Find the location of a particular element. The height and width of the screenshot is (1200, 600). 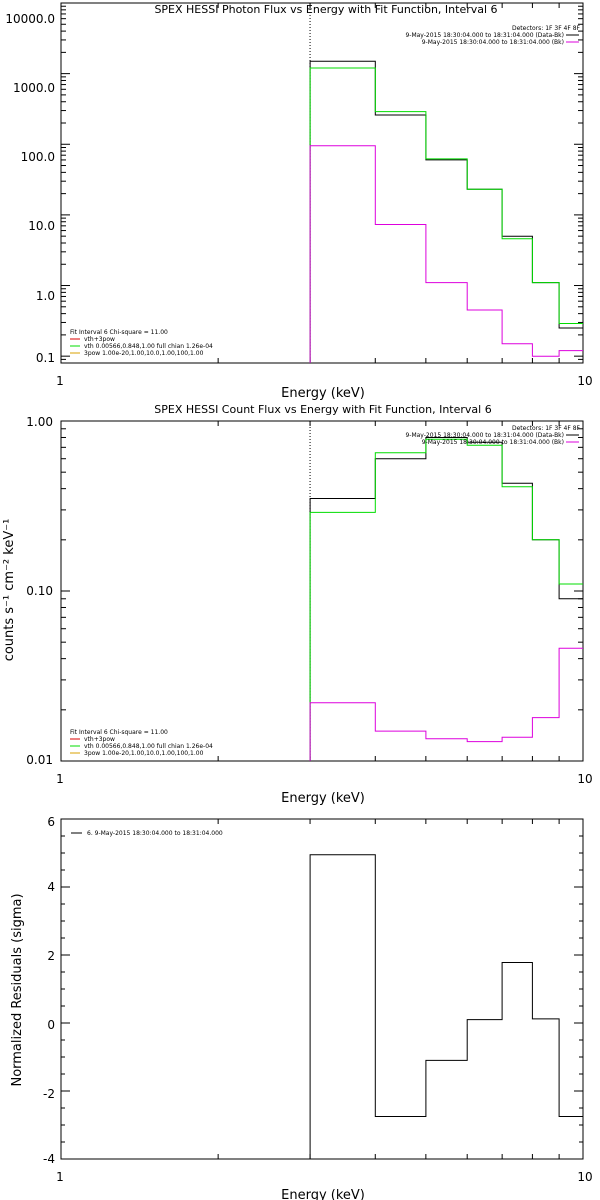

photon-flux-fit-interval-label: Fit Interval 6 Chi-square = 11.00 is located at coordinates (119, 332).